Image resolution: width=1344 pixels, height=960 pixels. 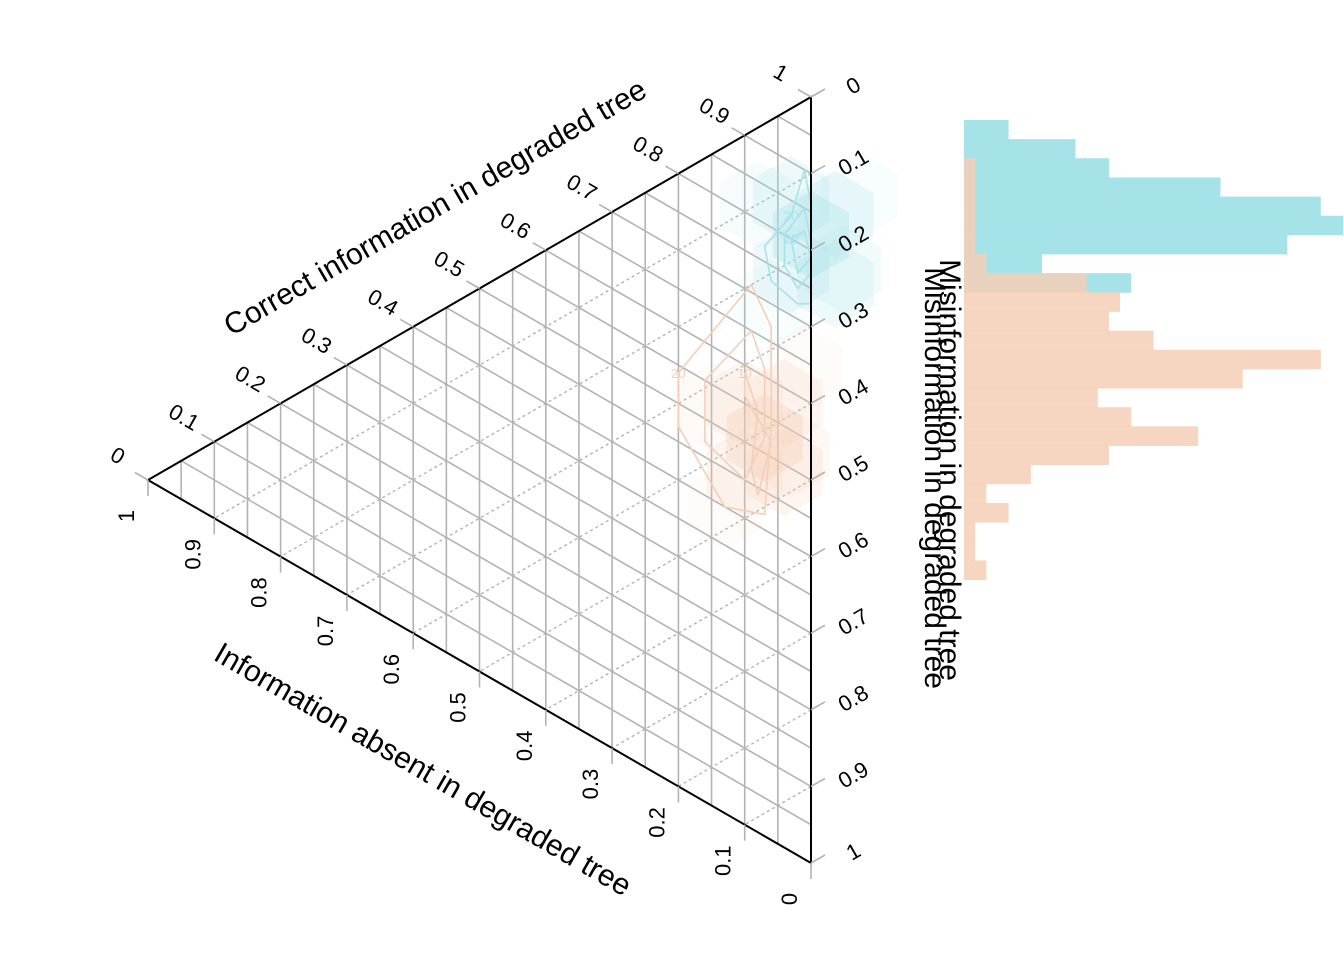 I want to click on tick-label-correct: 0.8, so click(x=648, y=149).